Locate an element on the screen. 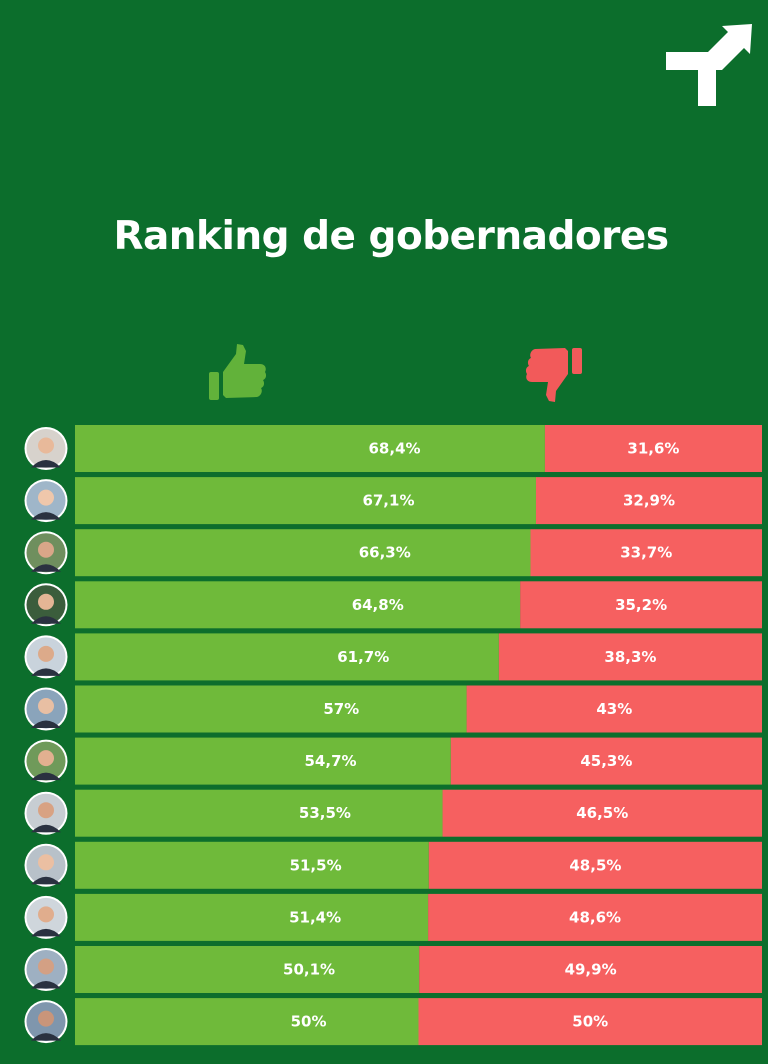 The image size is (768, 1064). disapprove-label-9: 48,5% is located at coordinates (595, 865).